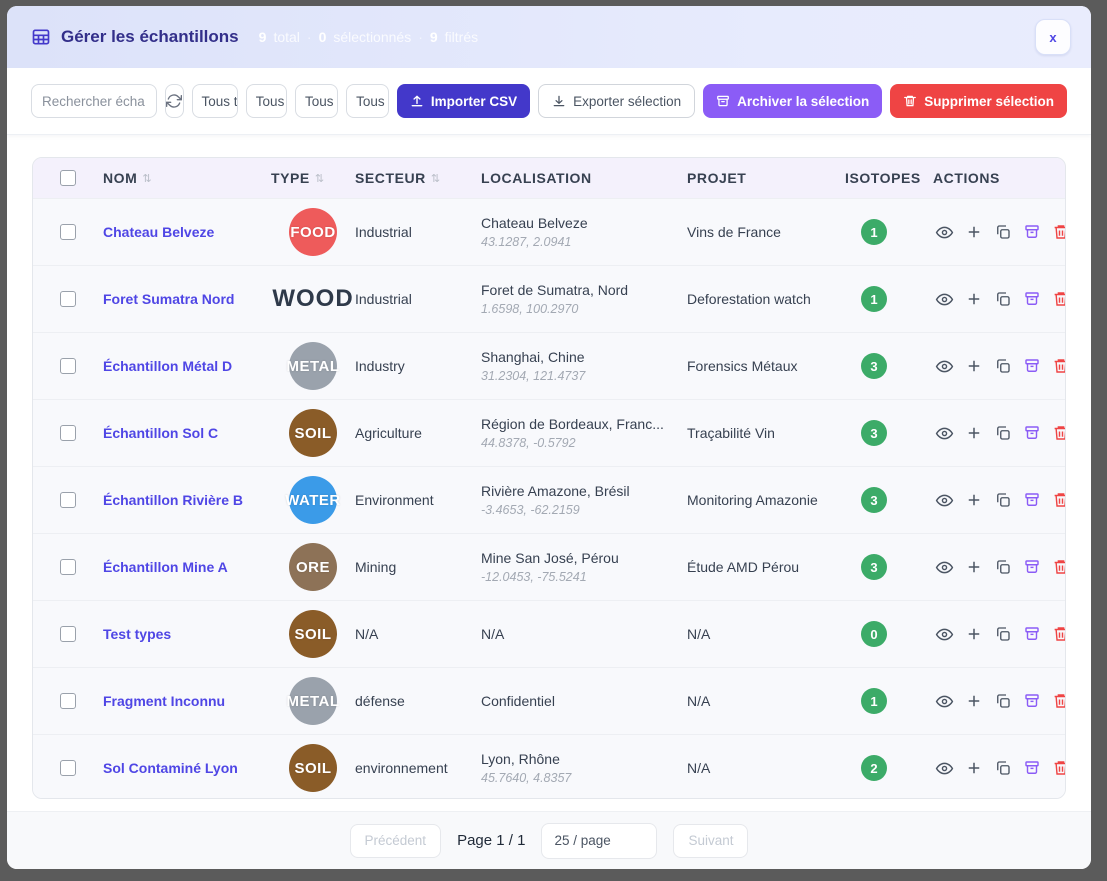 The image size is (1107, 881). I want to click on type-badge: METAL, so click(312, 701).